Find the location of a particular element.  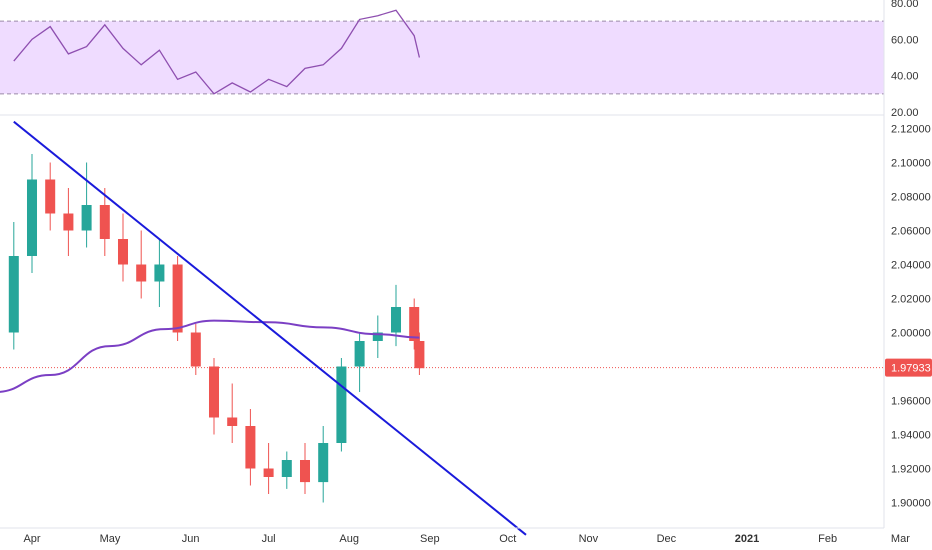

price-tick-label: 2.04000 is located at coordinates (911, 266).